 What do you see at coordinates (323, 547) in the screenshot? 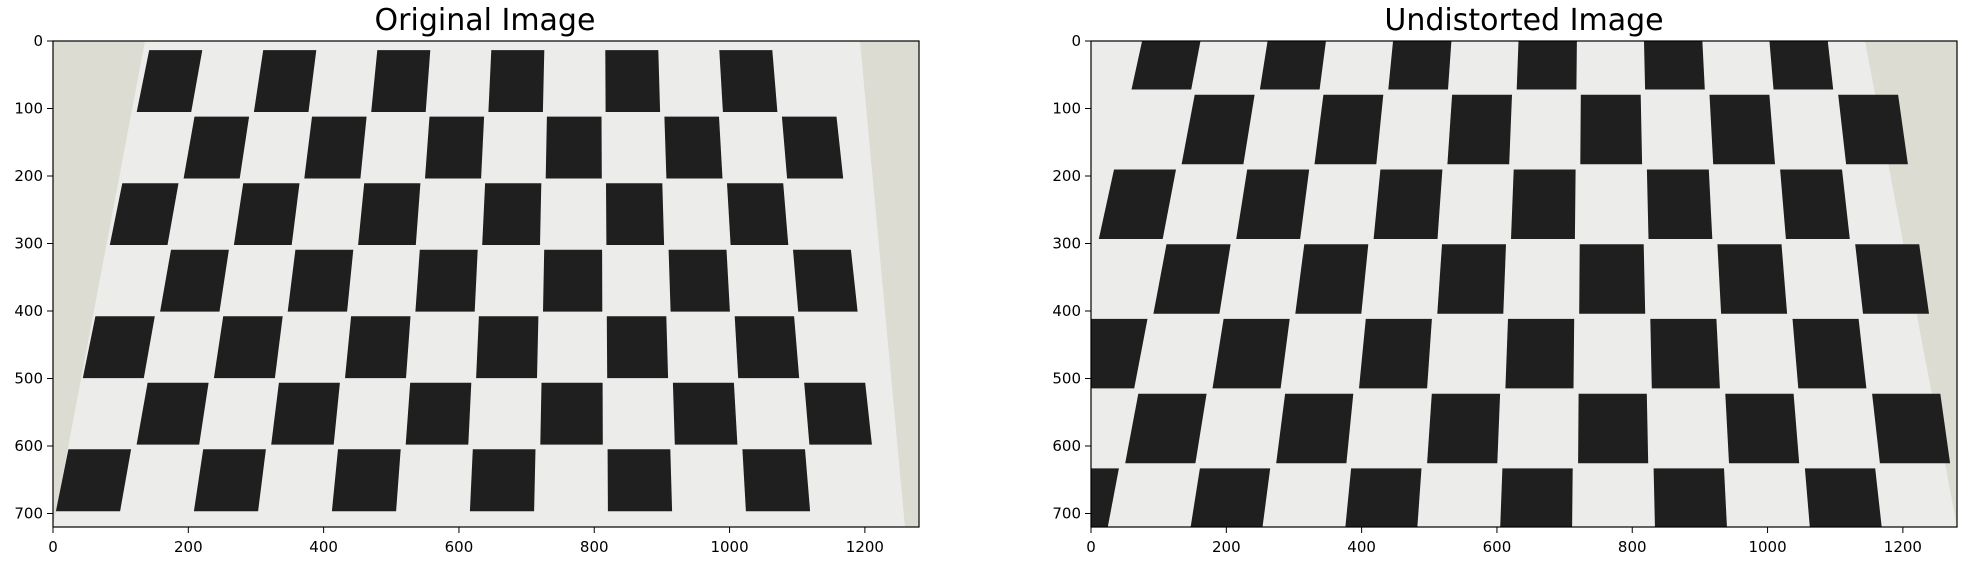
I see `x-tick-label: 400` at bounding box center [323, 547].